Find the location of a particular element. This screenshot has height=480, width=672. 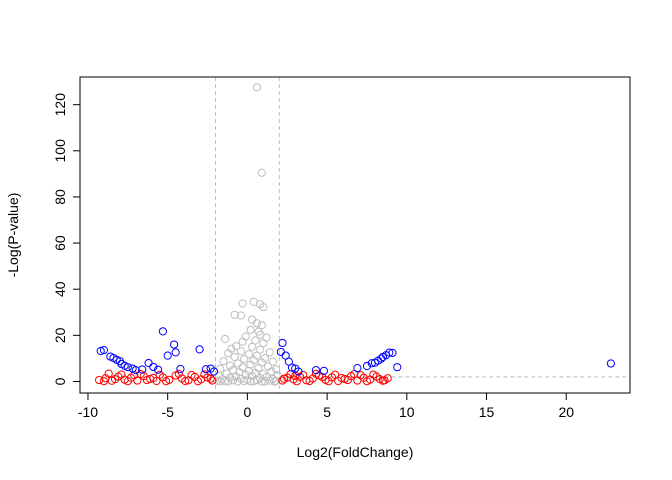

y-tick-label: 60 is located at coordinates (60, 243).